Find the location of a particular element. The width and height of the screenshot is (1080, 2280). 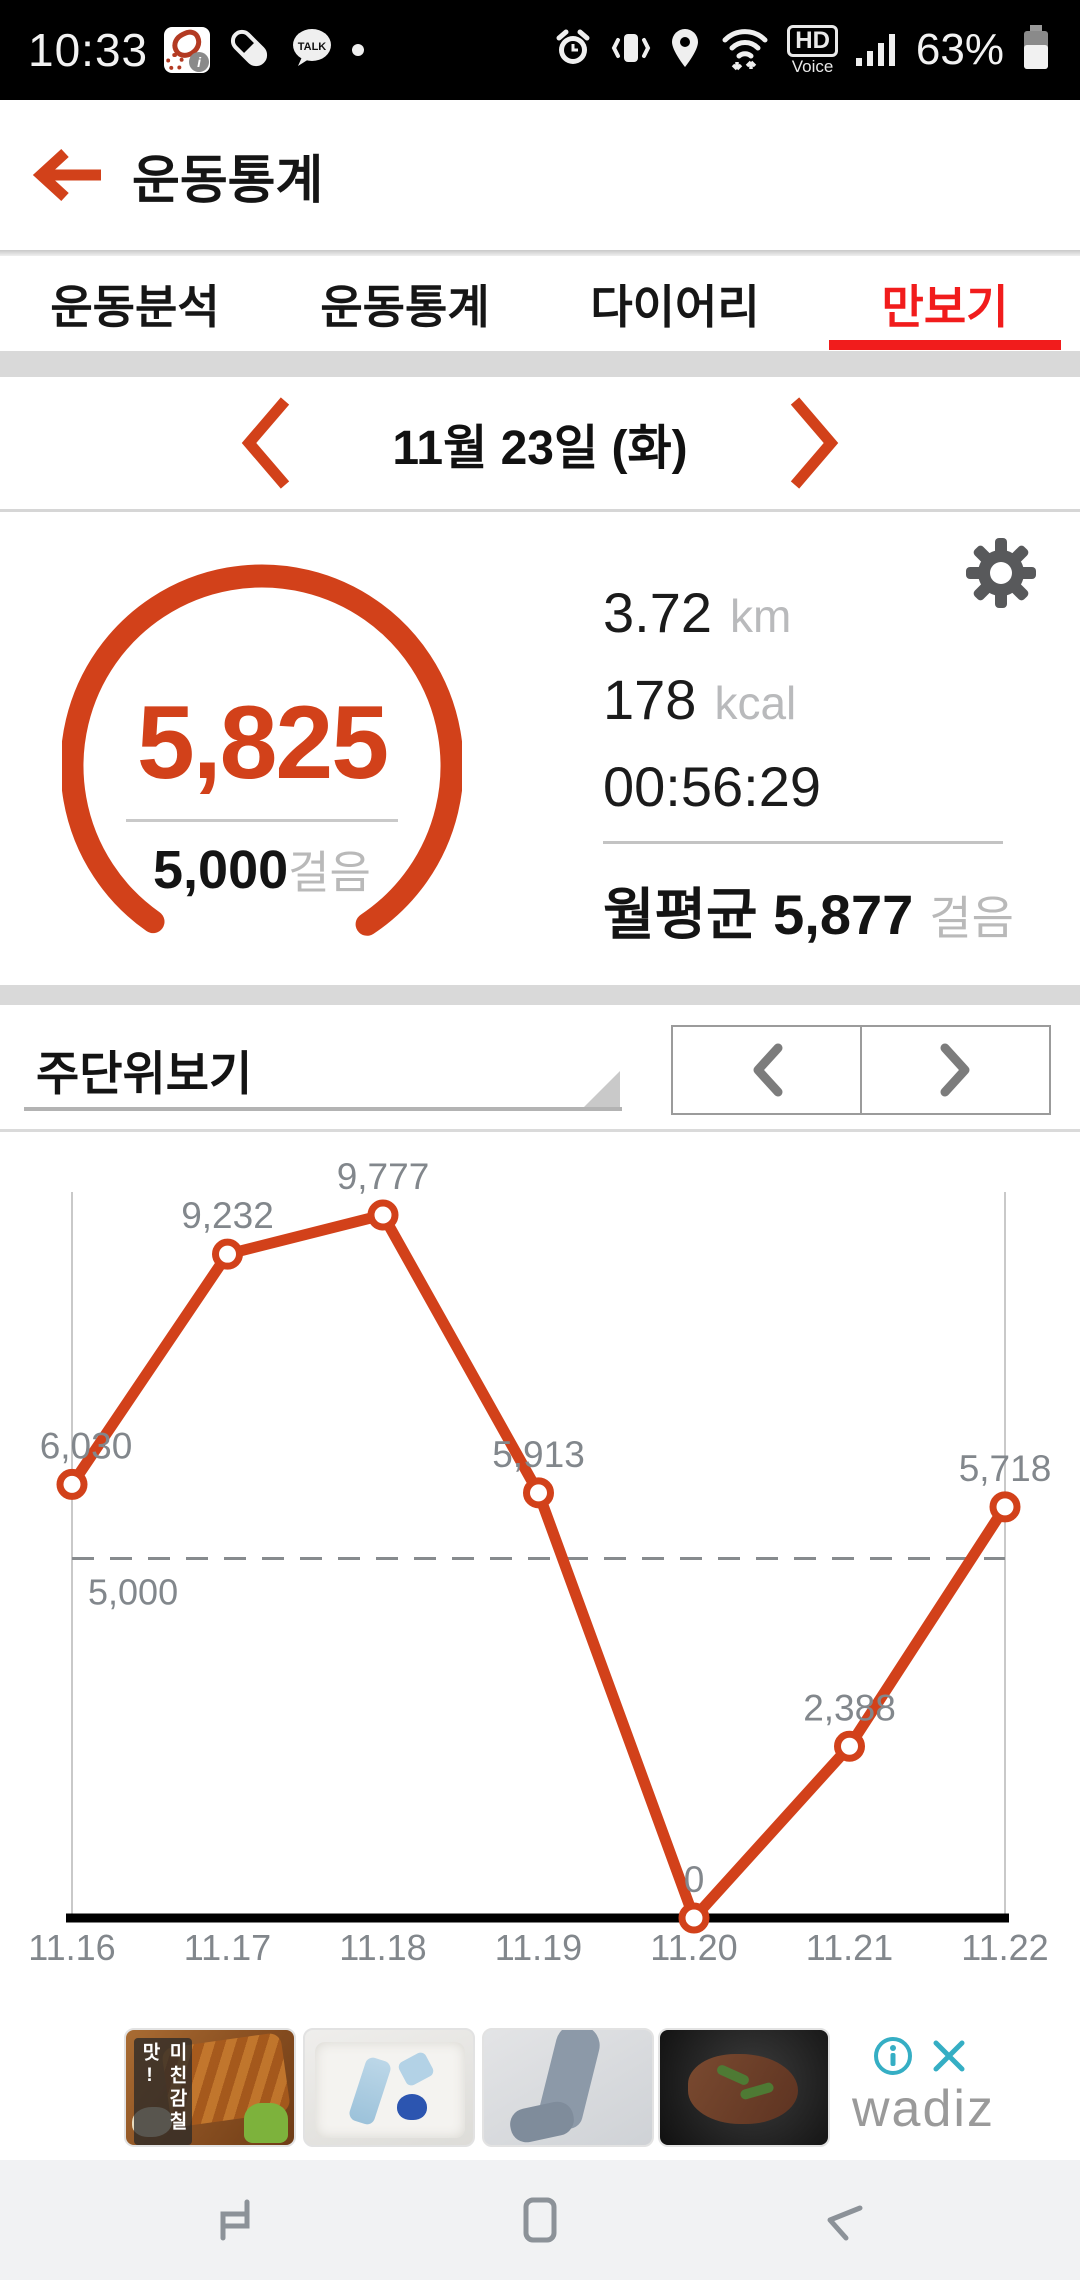

prev-week-button is located at coordinates (766, 1070).